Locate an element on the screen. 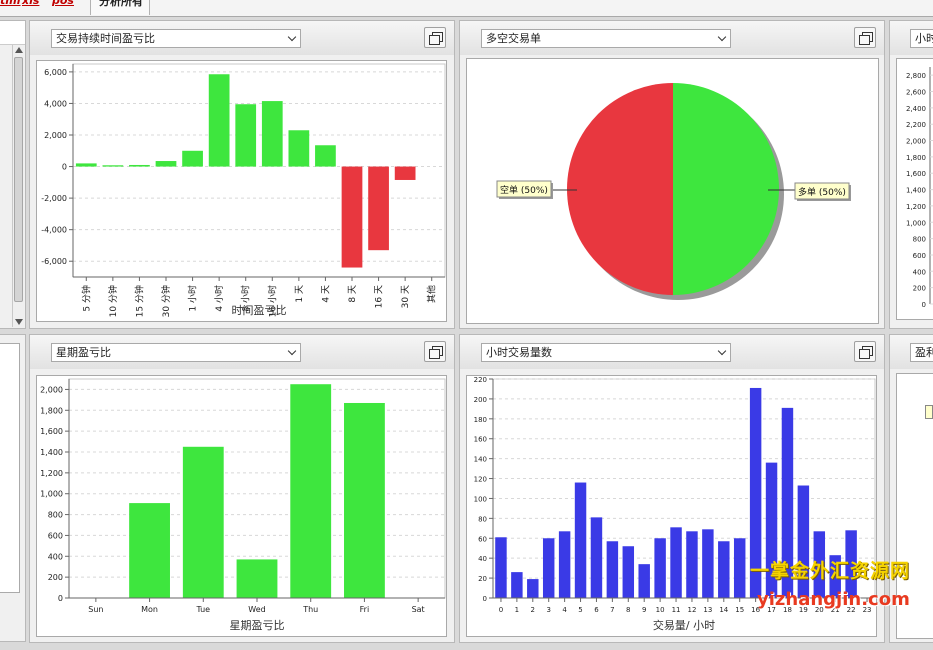 The height and width of the screenshot is (650, 933). x-tick-label: 4 is located at coordinates (564, 610).